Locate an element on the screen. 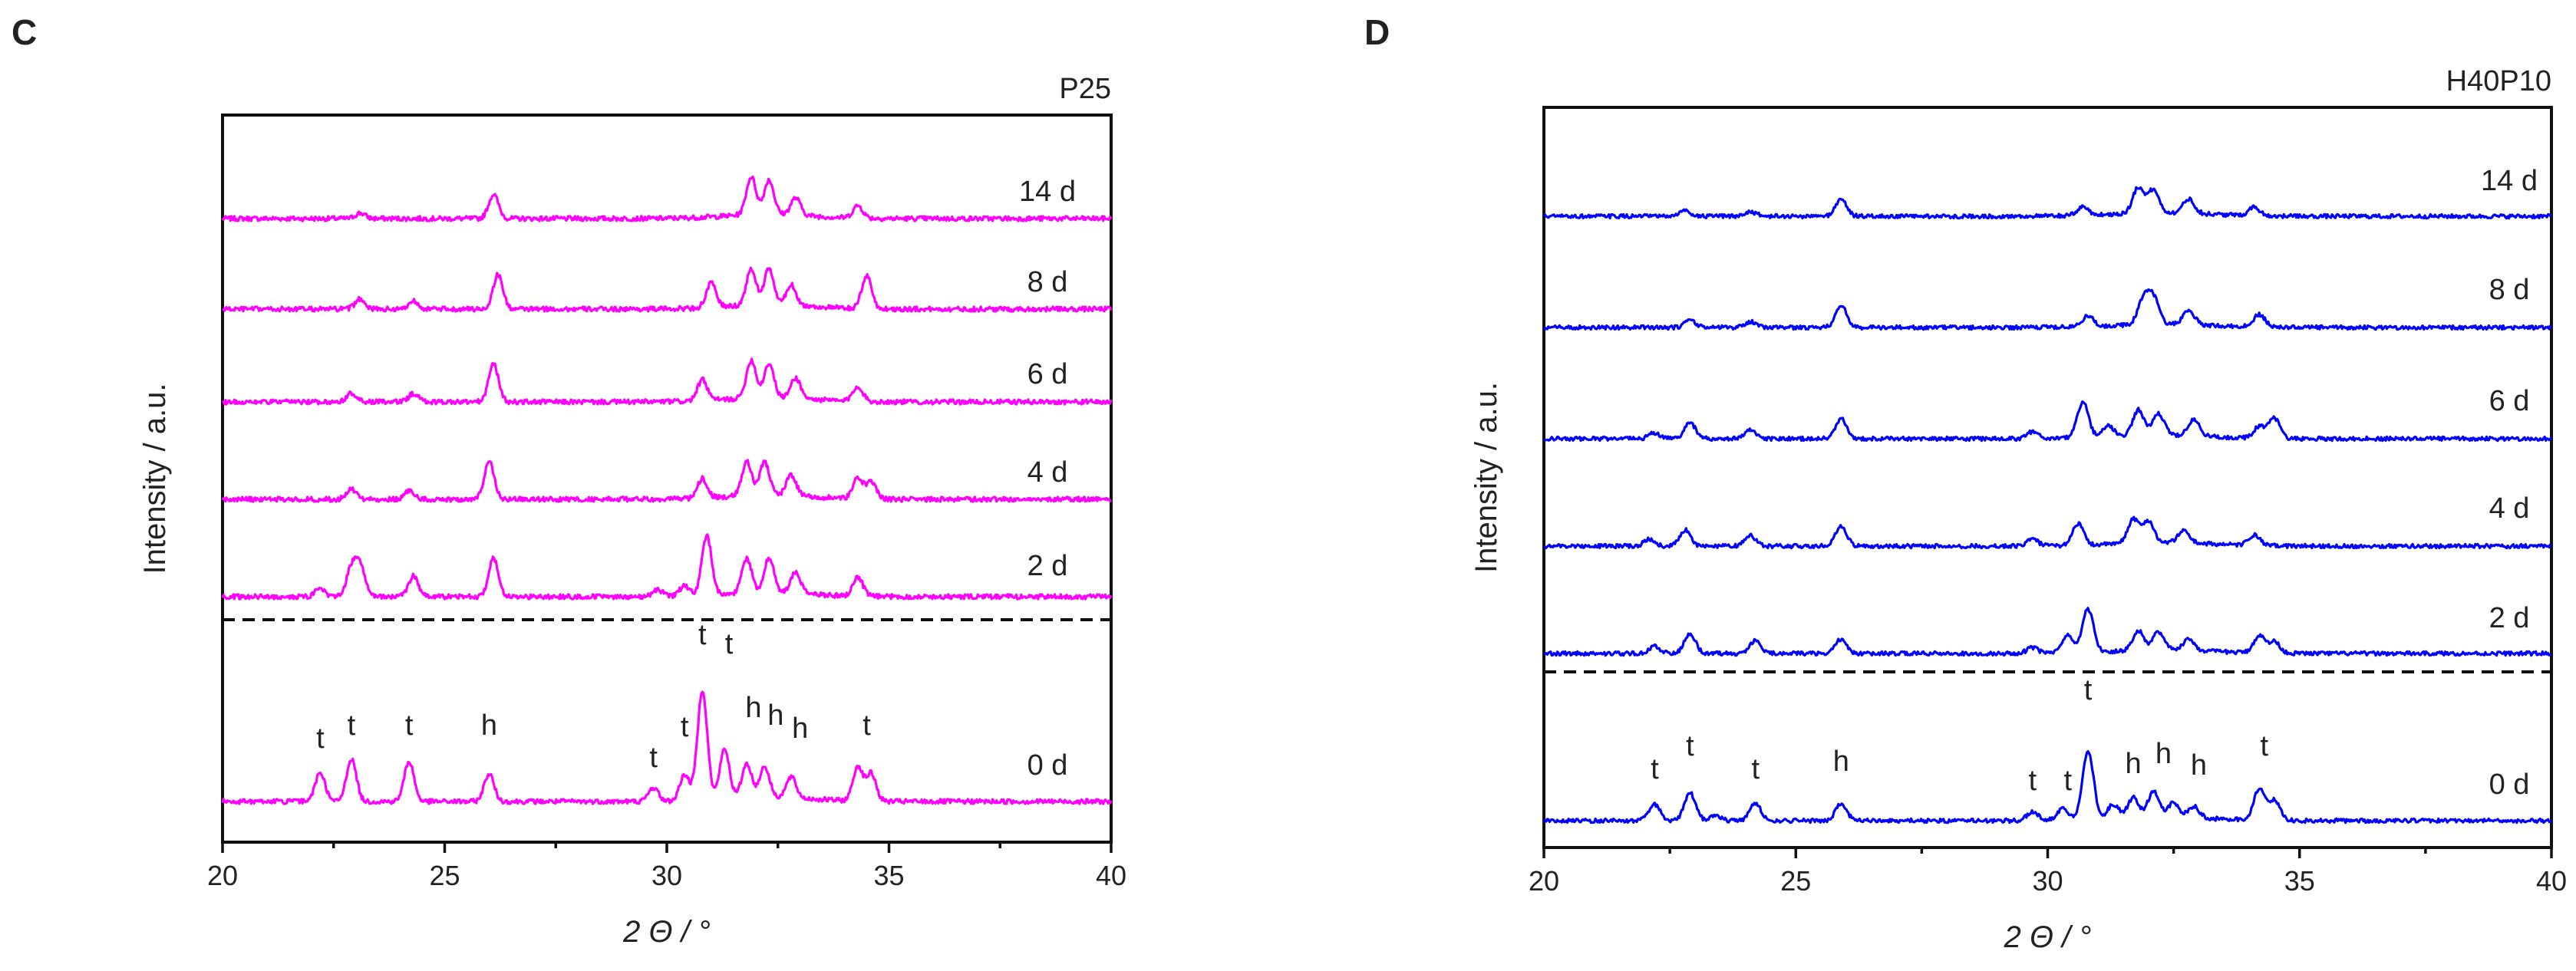  chart-title: P25 is located at coordinates (1085, 89).